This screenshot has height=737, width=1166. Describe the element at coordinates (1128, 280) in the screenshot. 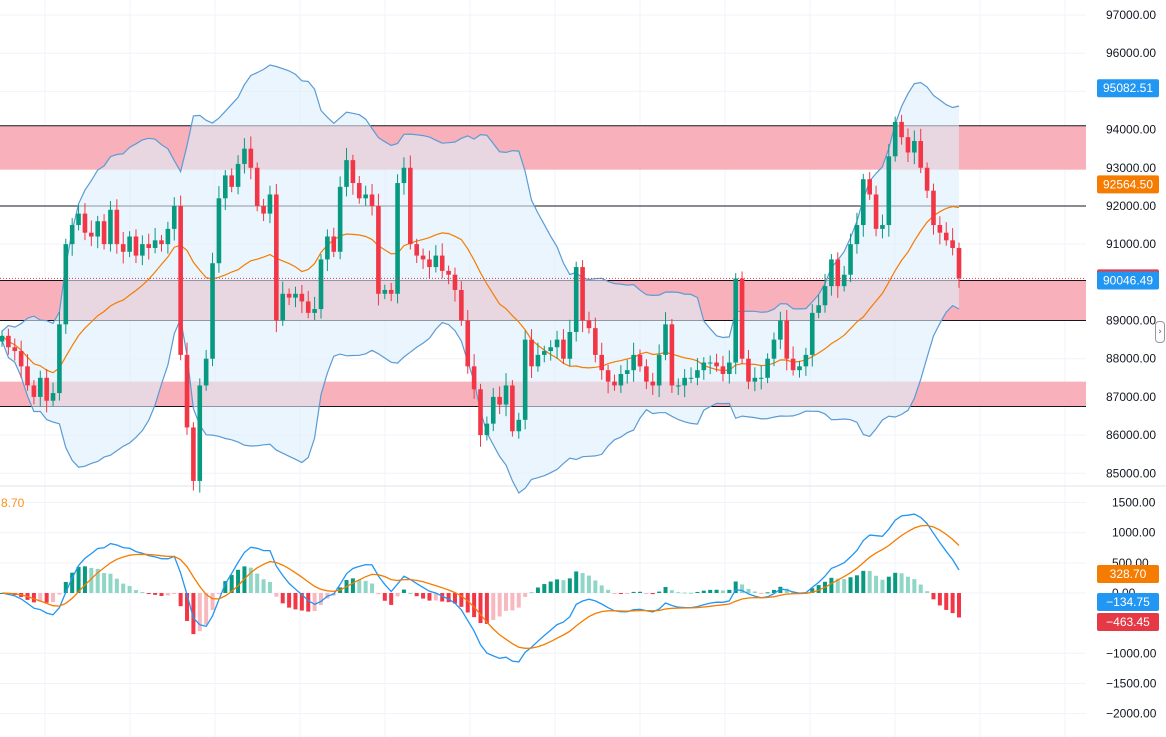

I see `badge-box` at that location.